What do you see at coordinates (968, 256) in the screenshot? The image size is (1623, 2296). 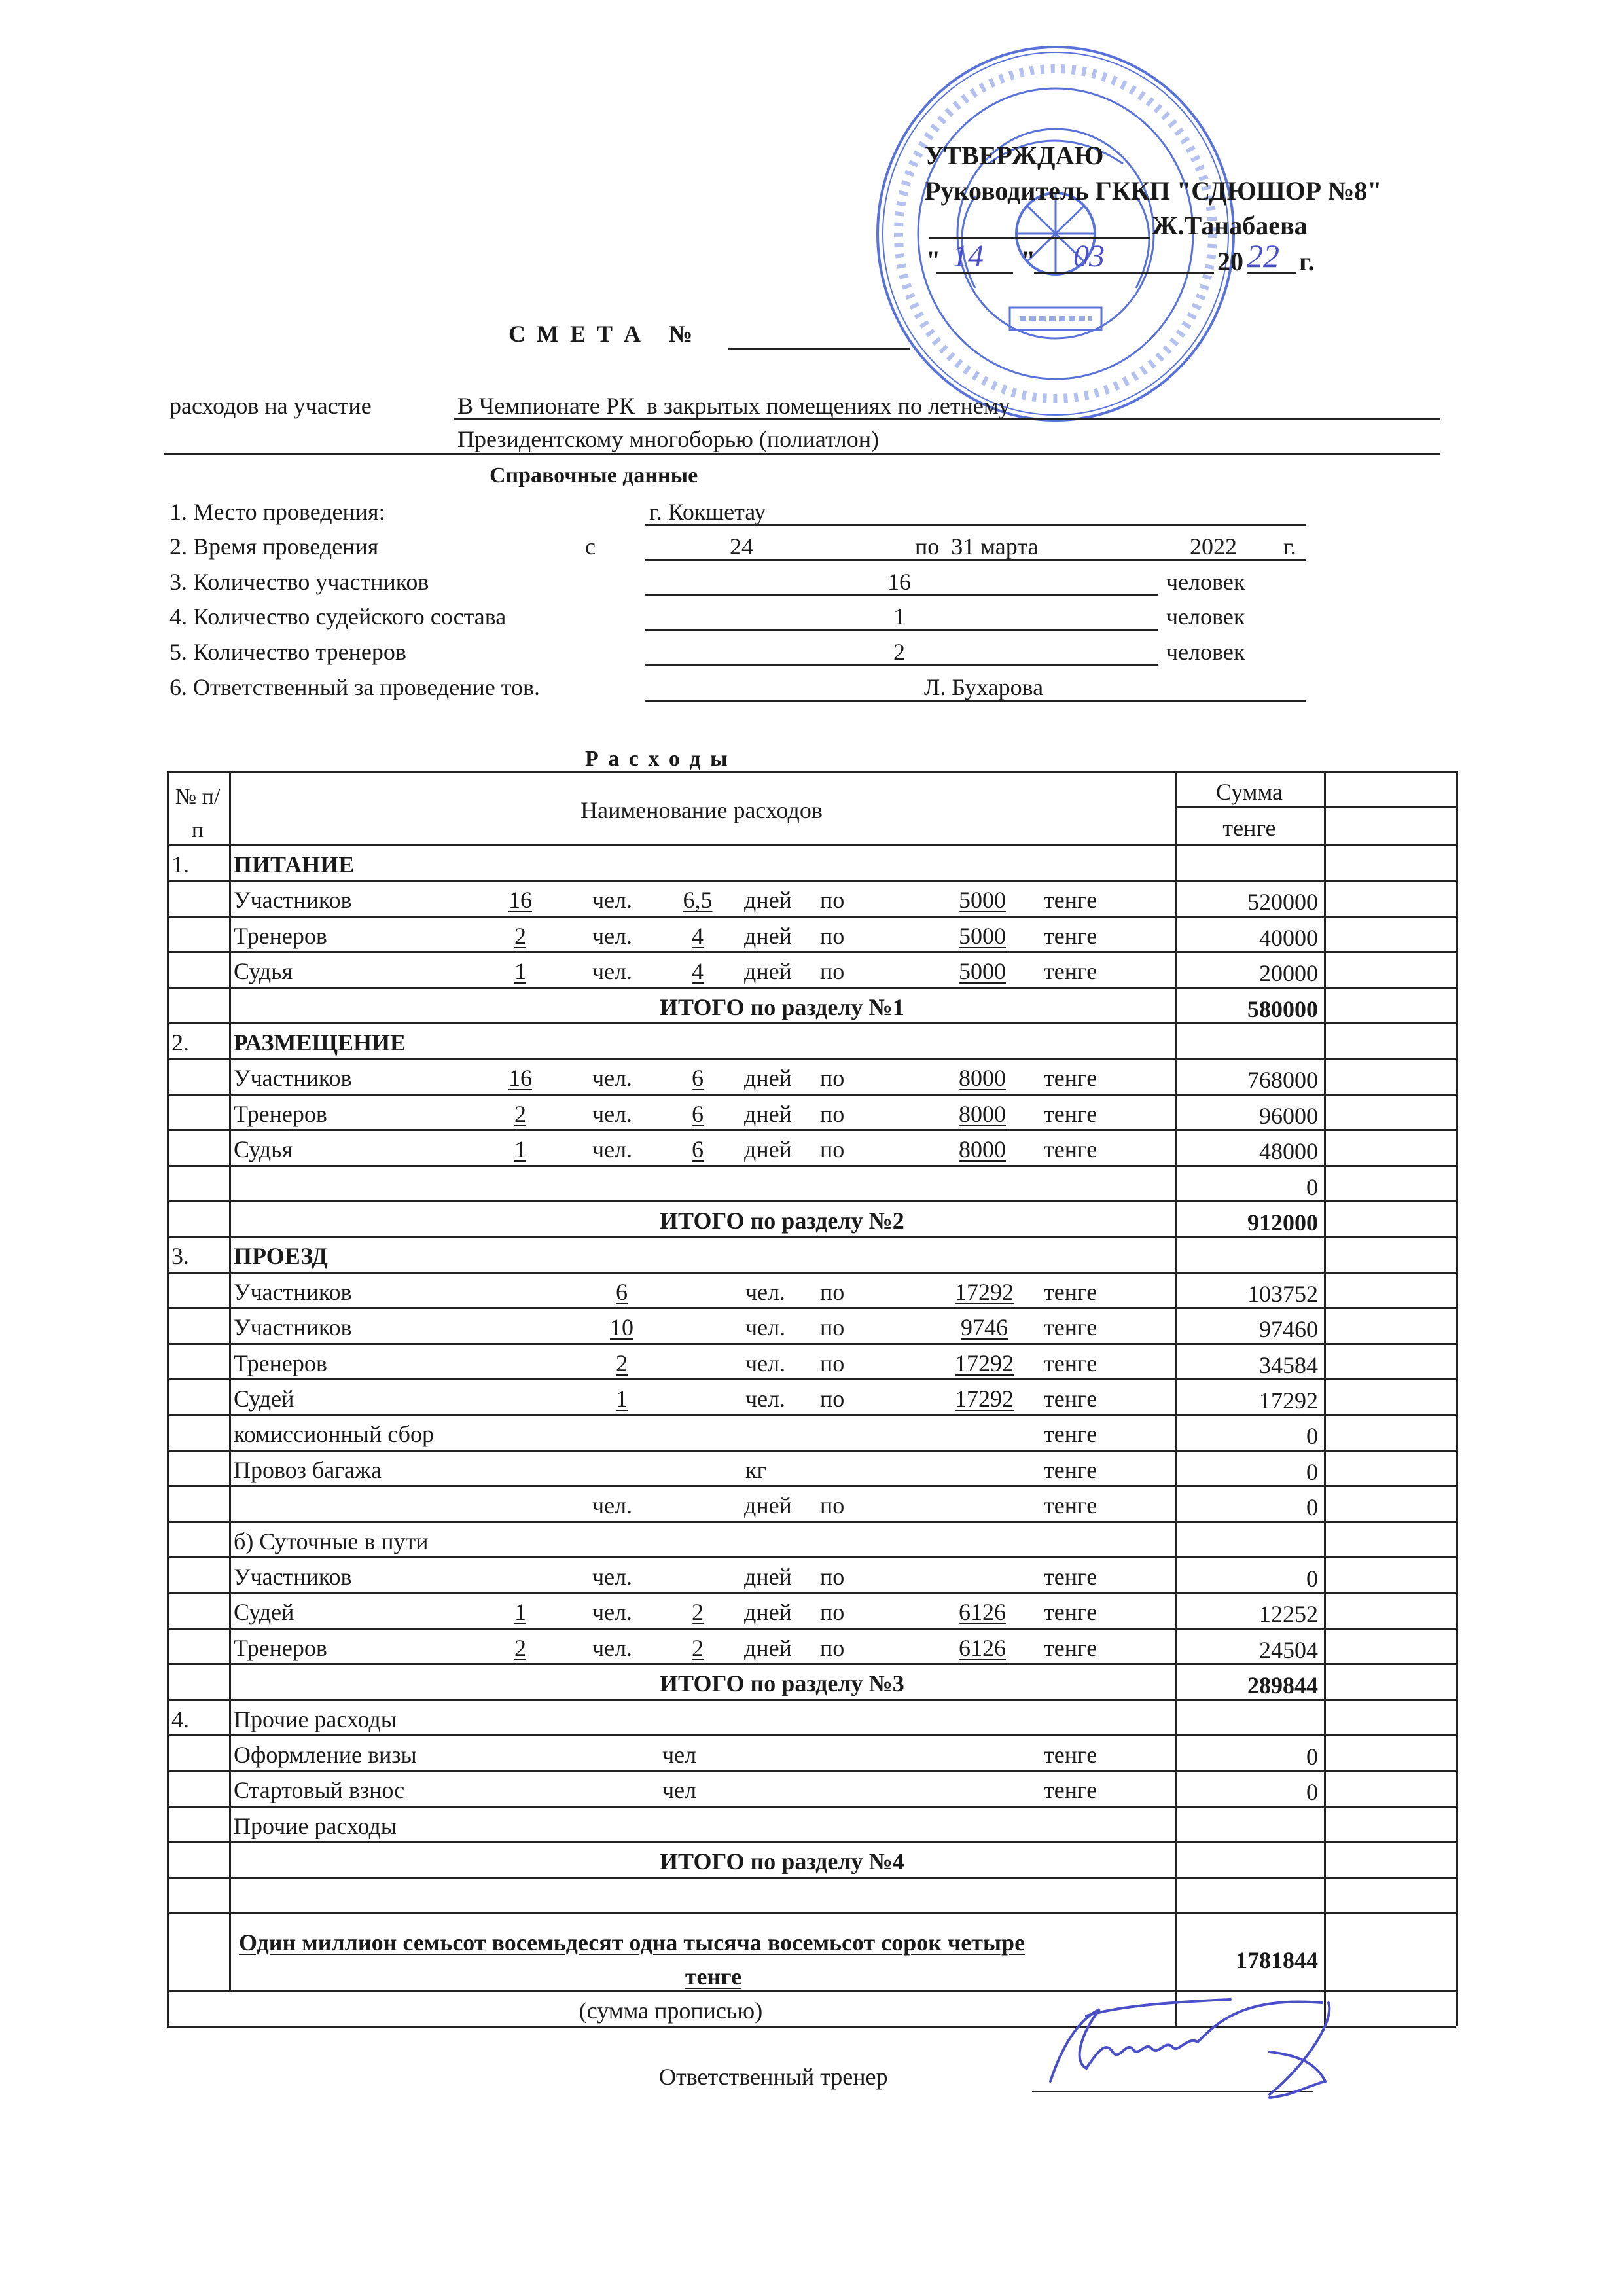 I see `date-day: 14` at bounding box center [968, 256].